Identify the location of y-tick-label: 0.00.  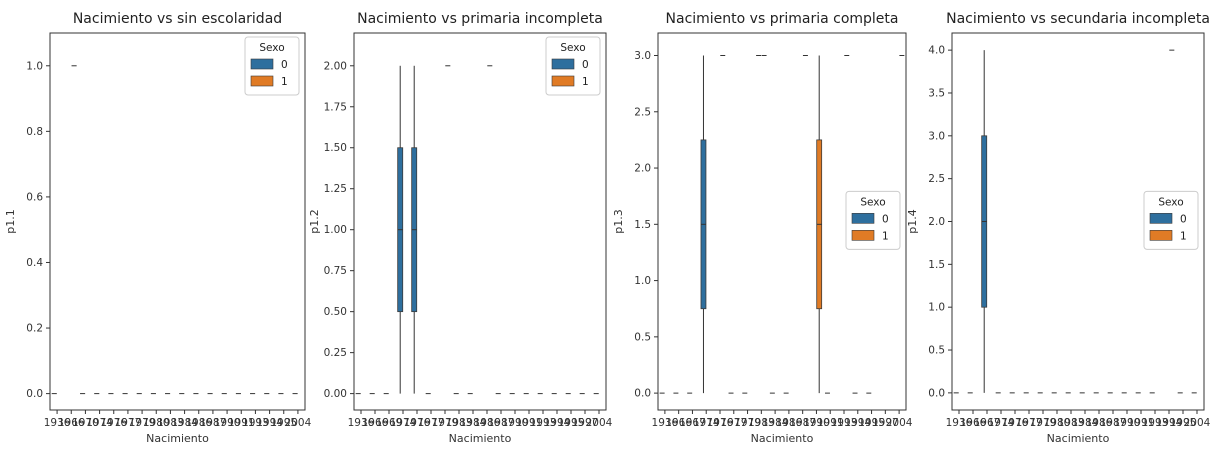
(335, 394).